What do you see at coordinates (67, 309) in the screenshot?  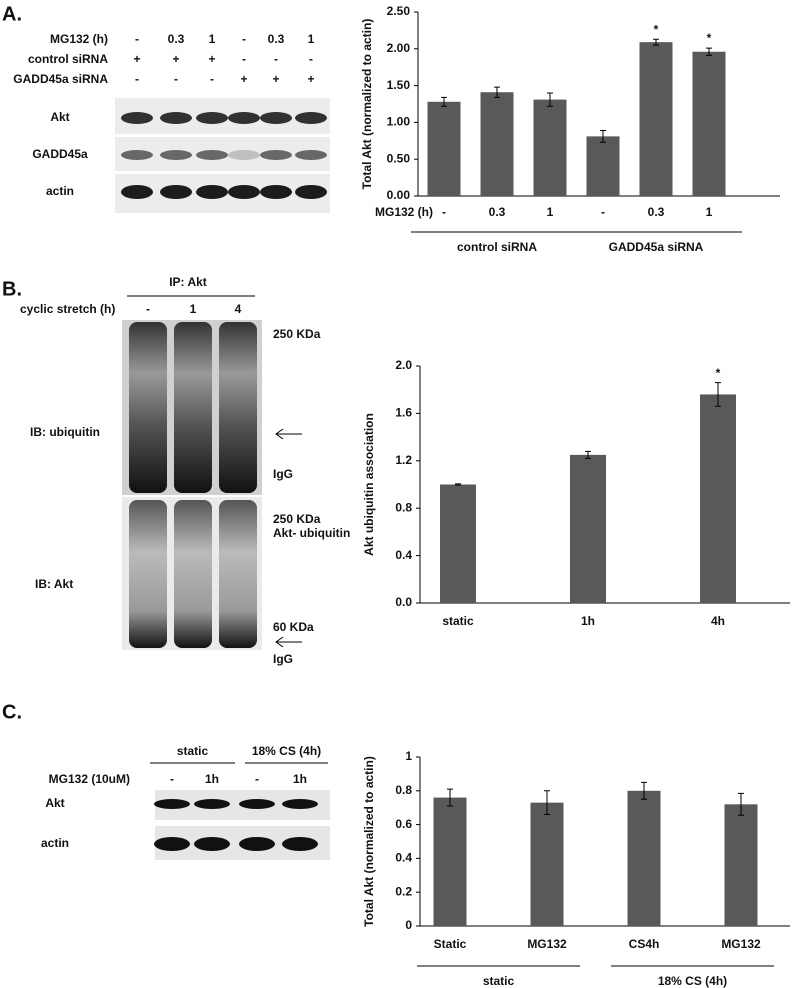 I see `lane-header-label: cyclic stretch (h)` at bounding box center [67, 309].